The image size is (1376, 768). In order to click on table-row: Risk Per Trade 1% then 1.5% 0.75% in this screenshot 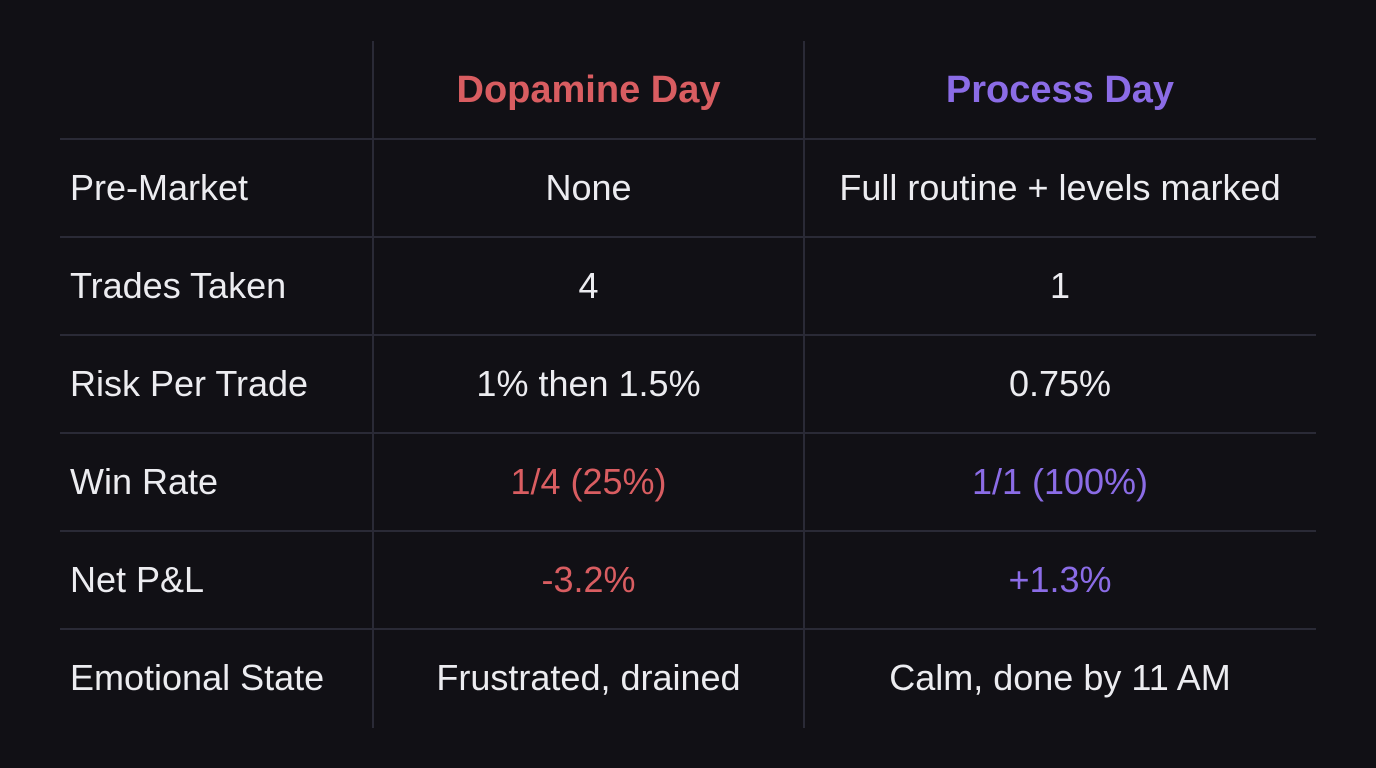, I will do `click(688, 383)`.